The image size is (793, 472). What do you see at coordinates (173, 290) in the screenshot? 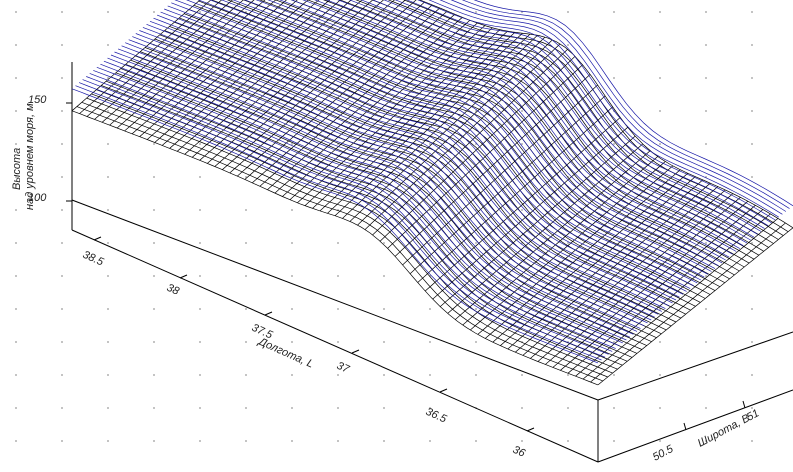
I see `x-tick-label-38: 38` at bounding box center [173, 290].